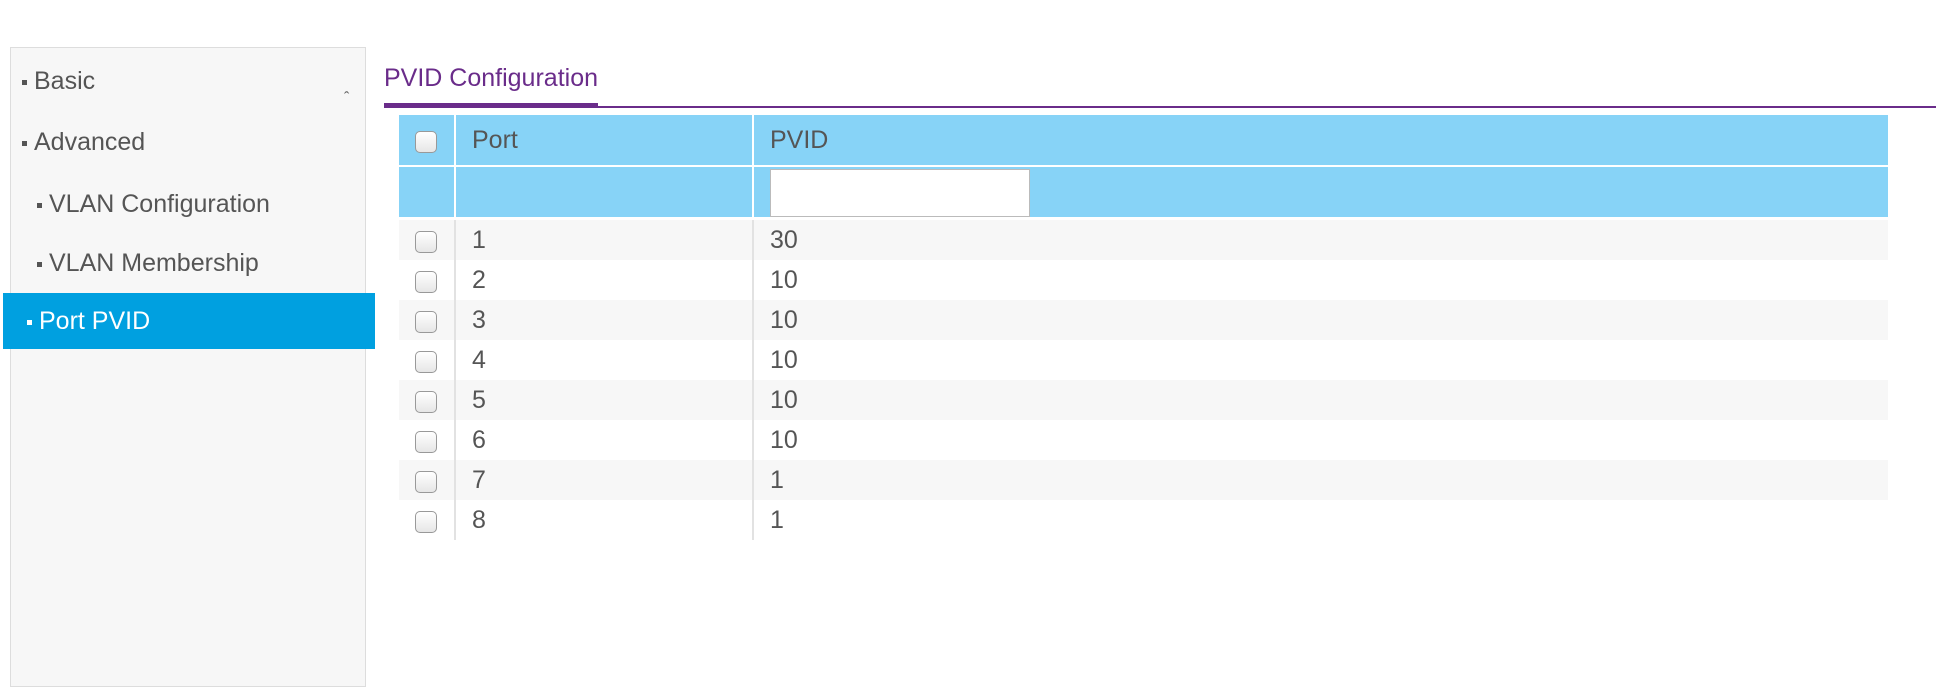 The width and height of the screenshot is (1936, 687). Describe the element at coordinates (605, 440) in the screenshot. I see `table-cell: 6` at that location.